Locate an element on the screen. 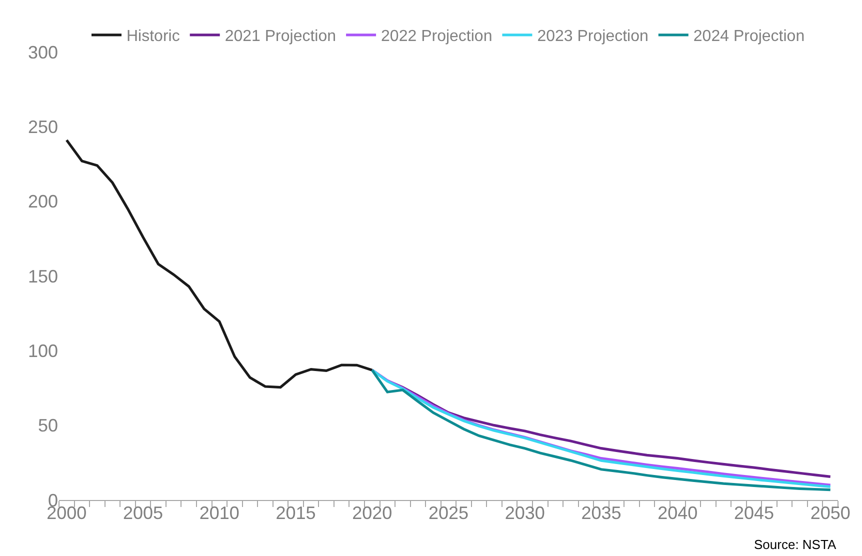 The width and height of the screenshot is (862, 556). x-tick-label: 2005 is located at coordinates (143, 513).